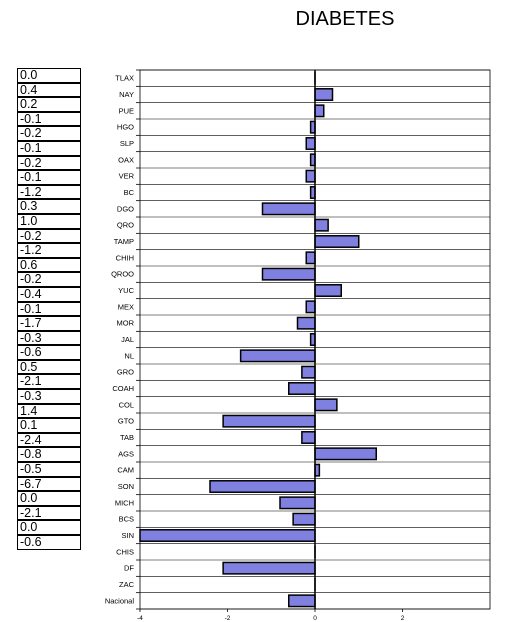 The height and width of the screenshot is (622, 508). I want to click on value-cell: -6.7, so click(49, 484).